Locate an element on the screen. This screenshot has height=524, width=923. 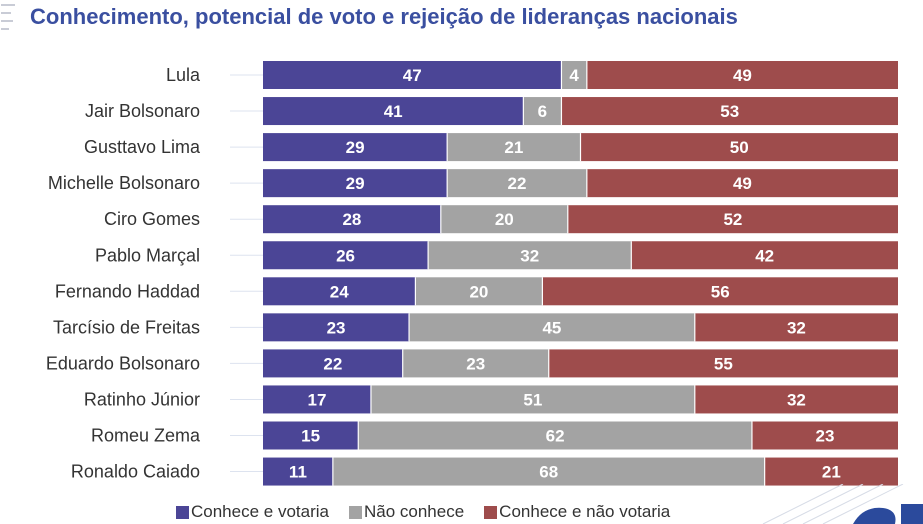
data-label: 11 is located at coordinates (298, 472).